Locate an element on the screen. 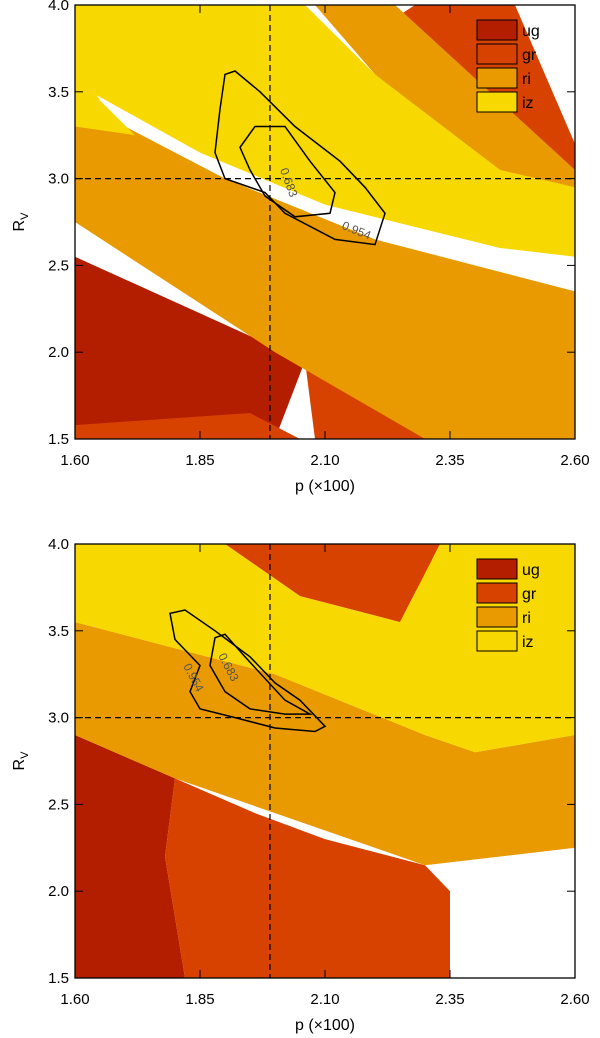  contour-0.683 is located at coordinates (287, 171).